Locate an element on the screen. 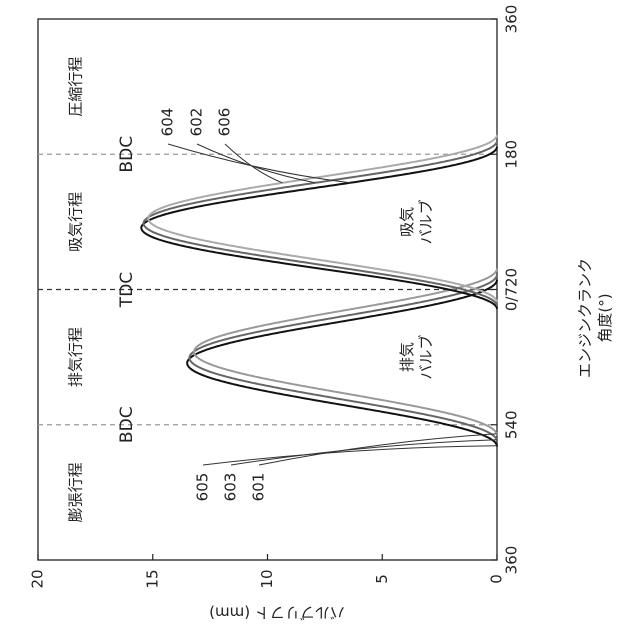 This screenshot has width=640, height=640. y-tick-label: 0 is located at coordinates (497, 579).